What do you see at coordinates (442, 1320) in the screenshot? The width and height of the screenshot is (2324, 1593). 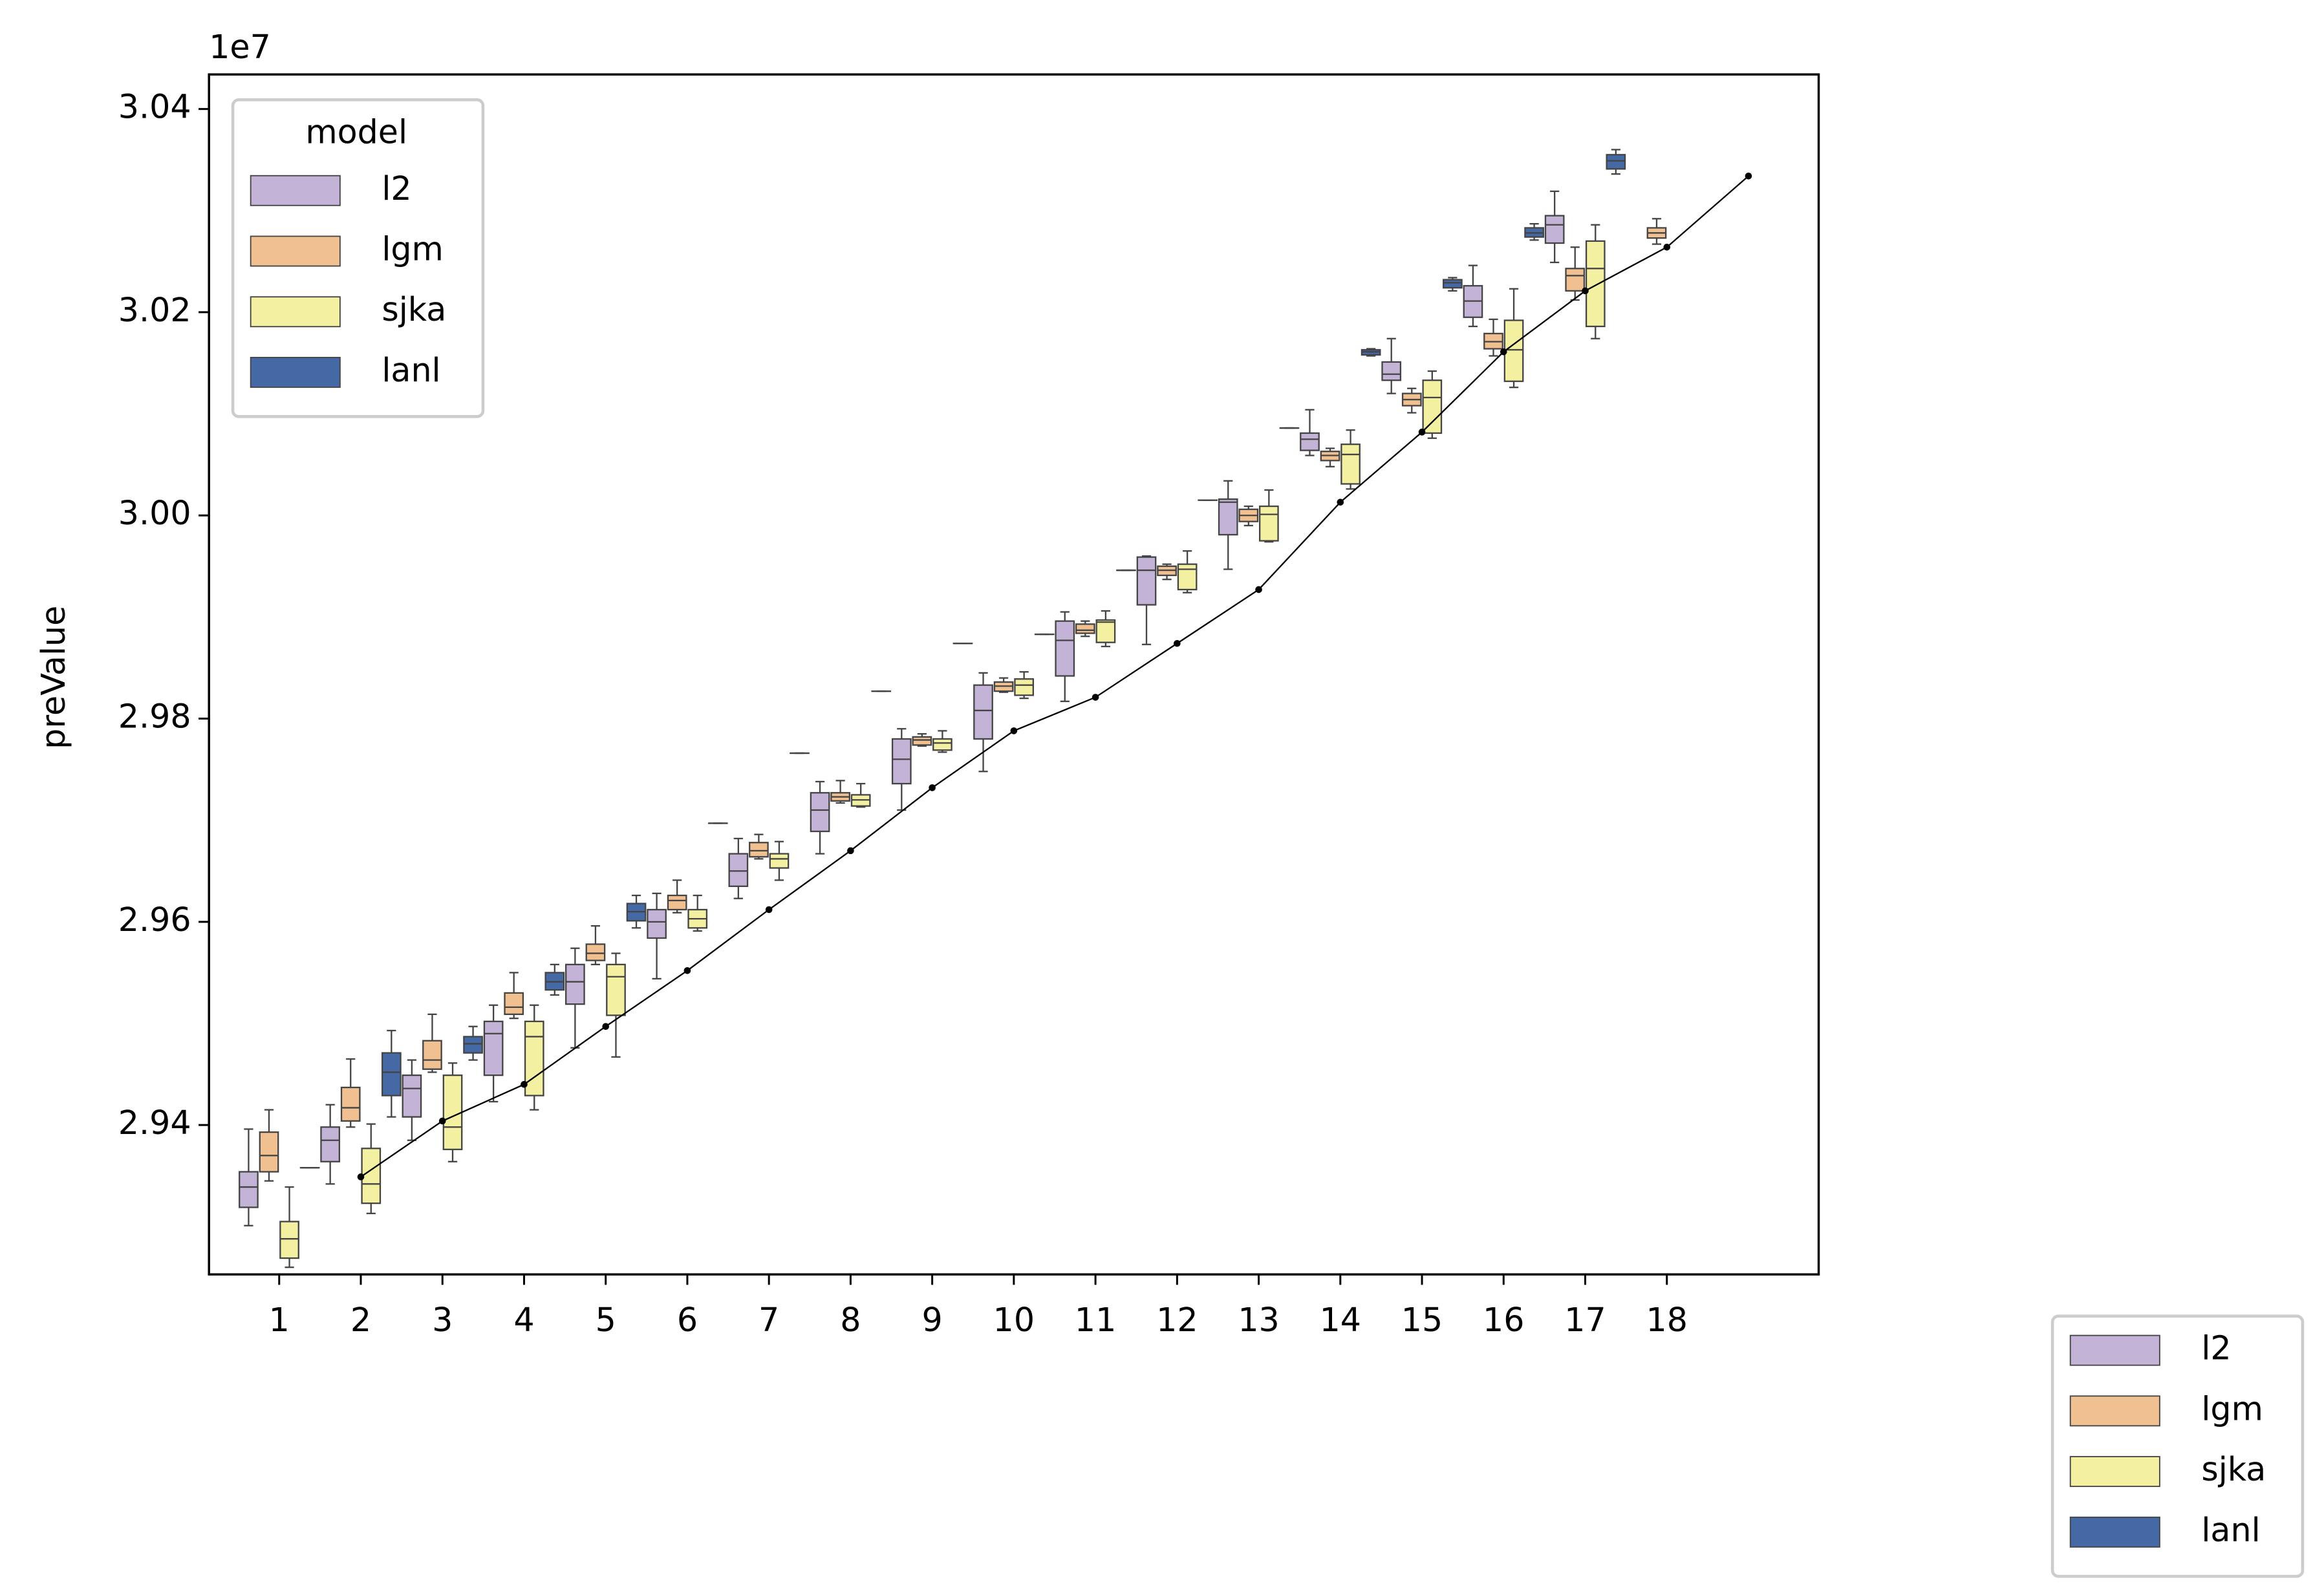 I see `x-tick-label: 3` at bounding box center [442, 1320].